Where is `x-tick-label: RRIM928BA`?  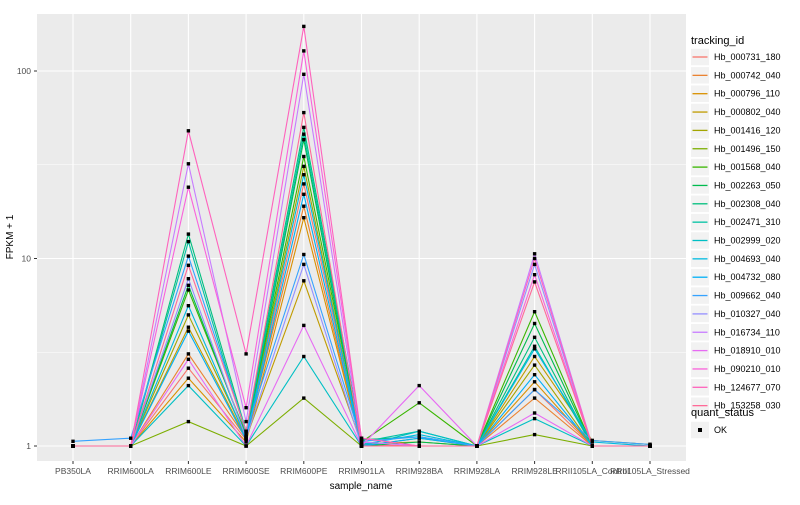
x-tick-label: RRIM928BA is located at coordinates (420, 471).